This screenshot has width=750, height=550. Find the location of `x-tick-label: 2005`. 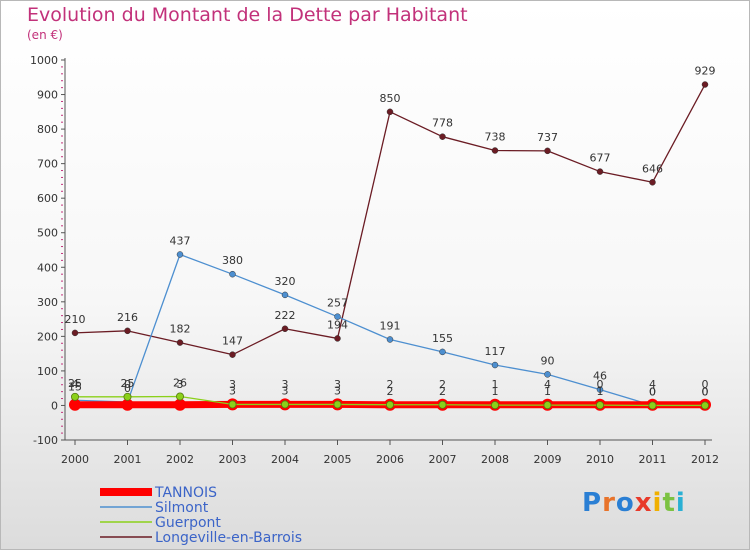

x-tick-label: 2005 is located at coordinates (338, 459).